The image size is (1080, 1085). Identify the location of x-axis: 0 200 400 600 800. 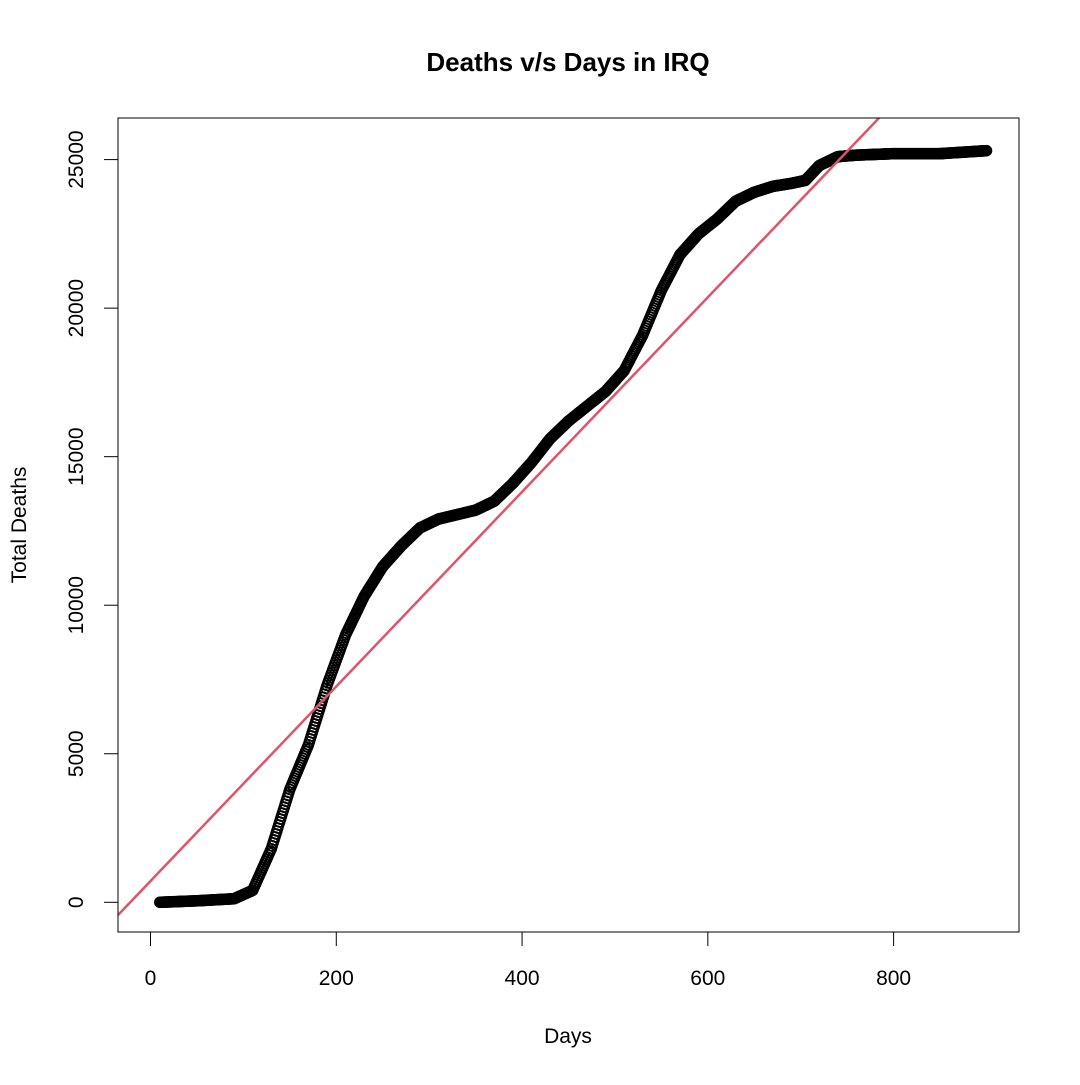
(528, 960).